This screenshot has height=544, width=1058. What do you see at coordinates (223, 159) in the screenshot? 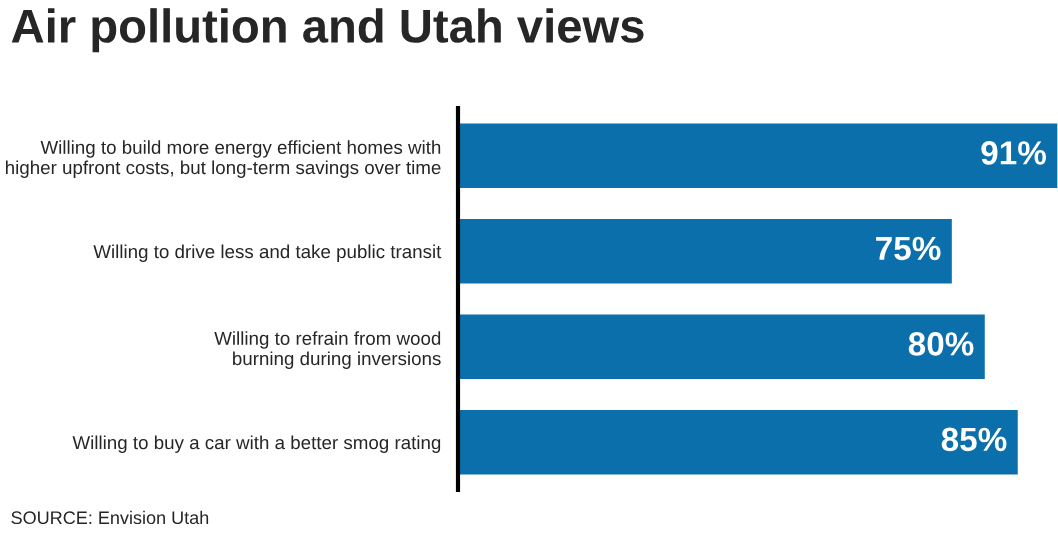
I see `y-tick-label: Willing to build more energy efficient homes with higher upfront costs, but long-term savings over time` at bounding box center [223, 159].